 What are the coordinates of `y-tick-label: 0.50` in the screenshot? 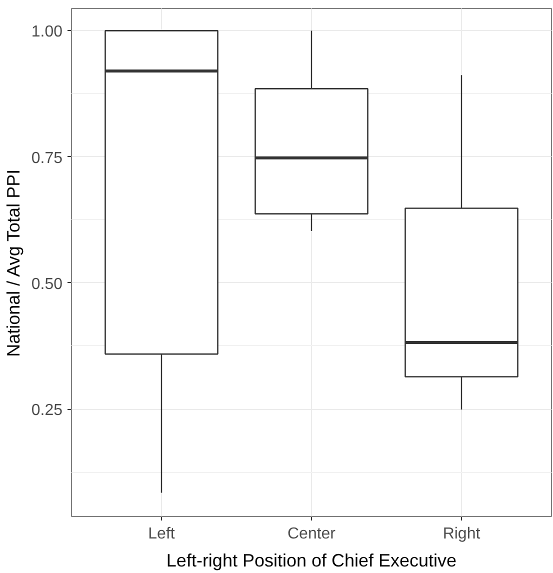 It's located at (47, 284).